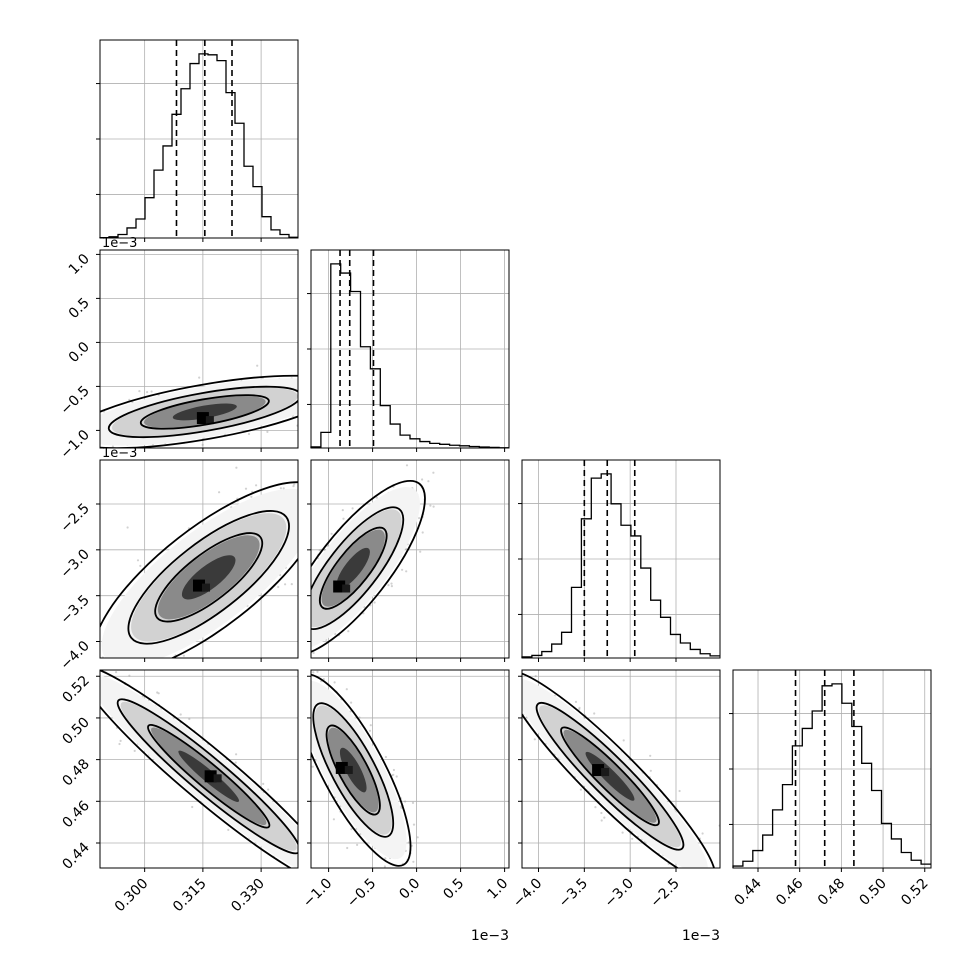 Image resolution: width=970 pixels, height=970 pixels. Describe the element at coordinates (317, 893) in the screenshot. I see `x-tick-label: −1.0` at that location.